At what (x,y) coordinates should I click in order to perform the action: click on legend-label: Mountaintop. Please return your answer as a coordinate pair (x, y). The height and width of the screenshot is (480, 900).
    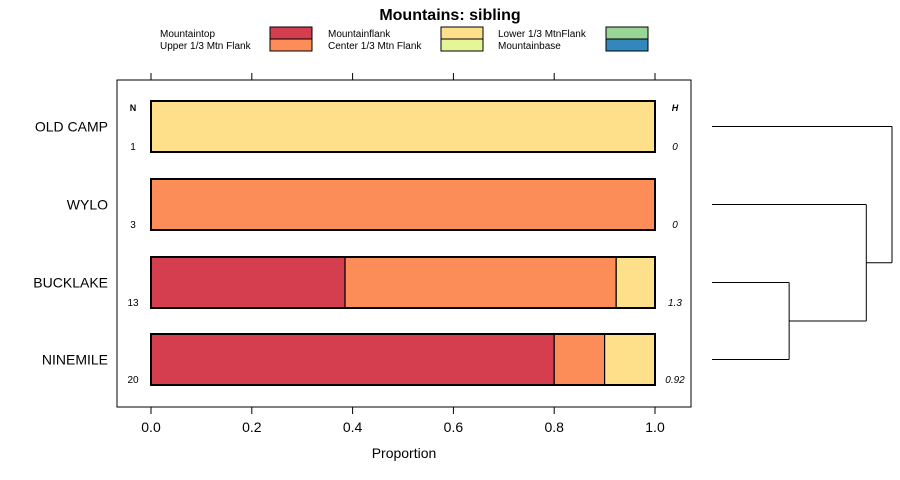
    Looking at the image, I should click on (187, 34).